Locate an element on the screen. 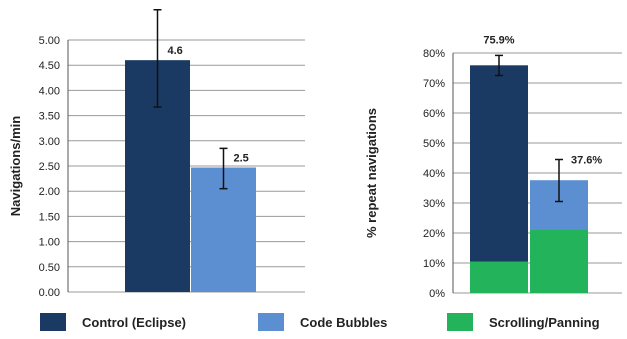 The width and height of the screenshot is (627, 339). y-axis-title-right: % repeat navigations is located at coordinates (371, 173).